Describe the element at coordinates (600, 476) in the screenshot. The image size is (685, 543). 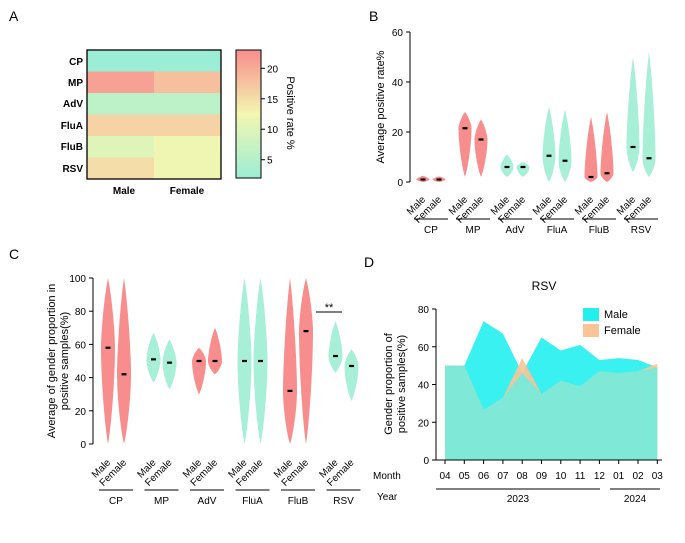
I see `month-label: 12` at that location.